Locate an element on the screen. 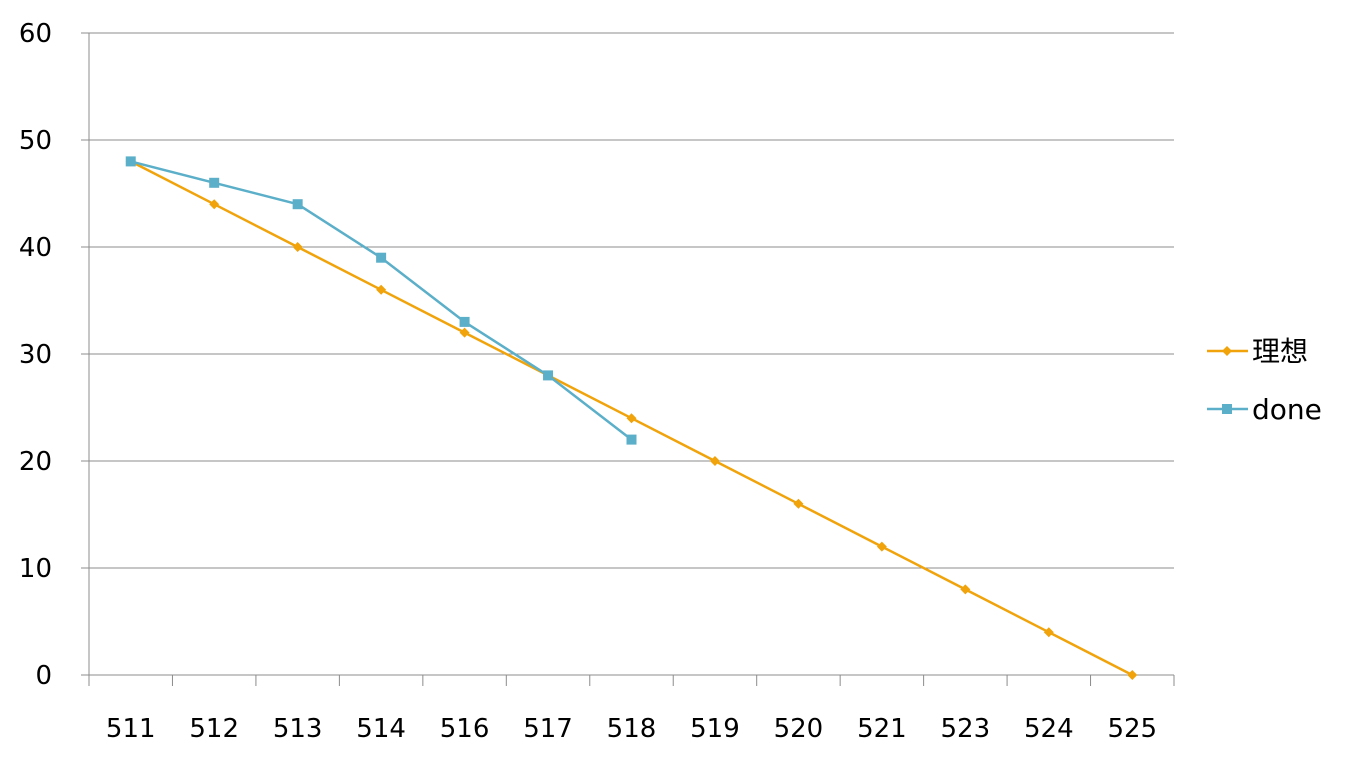  y-tick-label: 20 is located at coordinates (35, 462).